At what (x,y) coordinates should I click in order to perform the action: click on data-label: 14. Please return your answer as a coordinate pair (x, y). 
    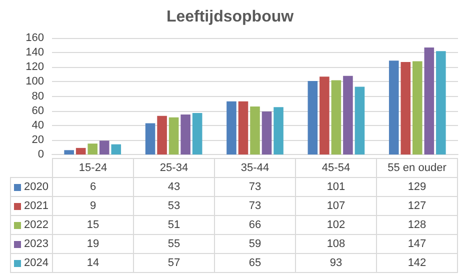
    Looking at the image, I should click on (93, 263).